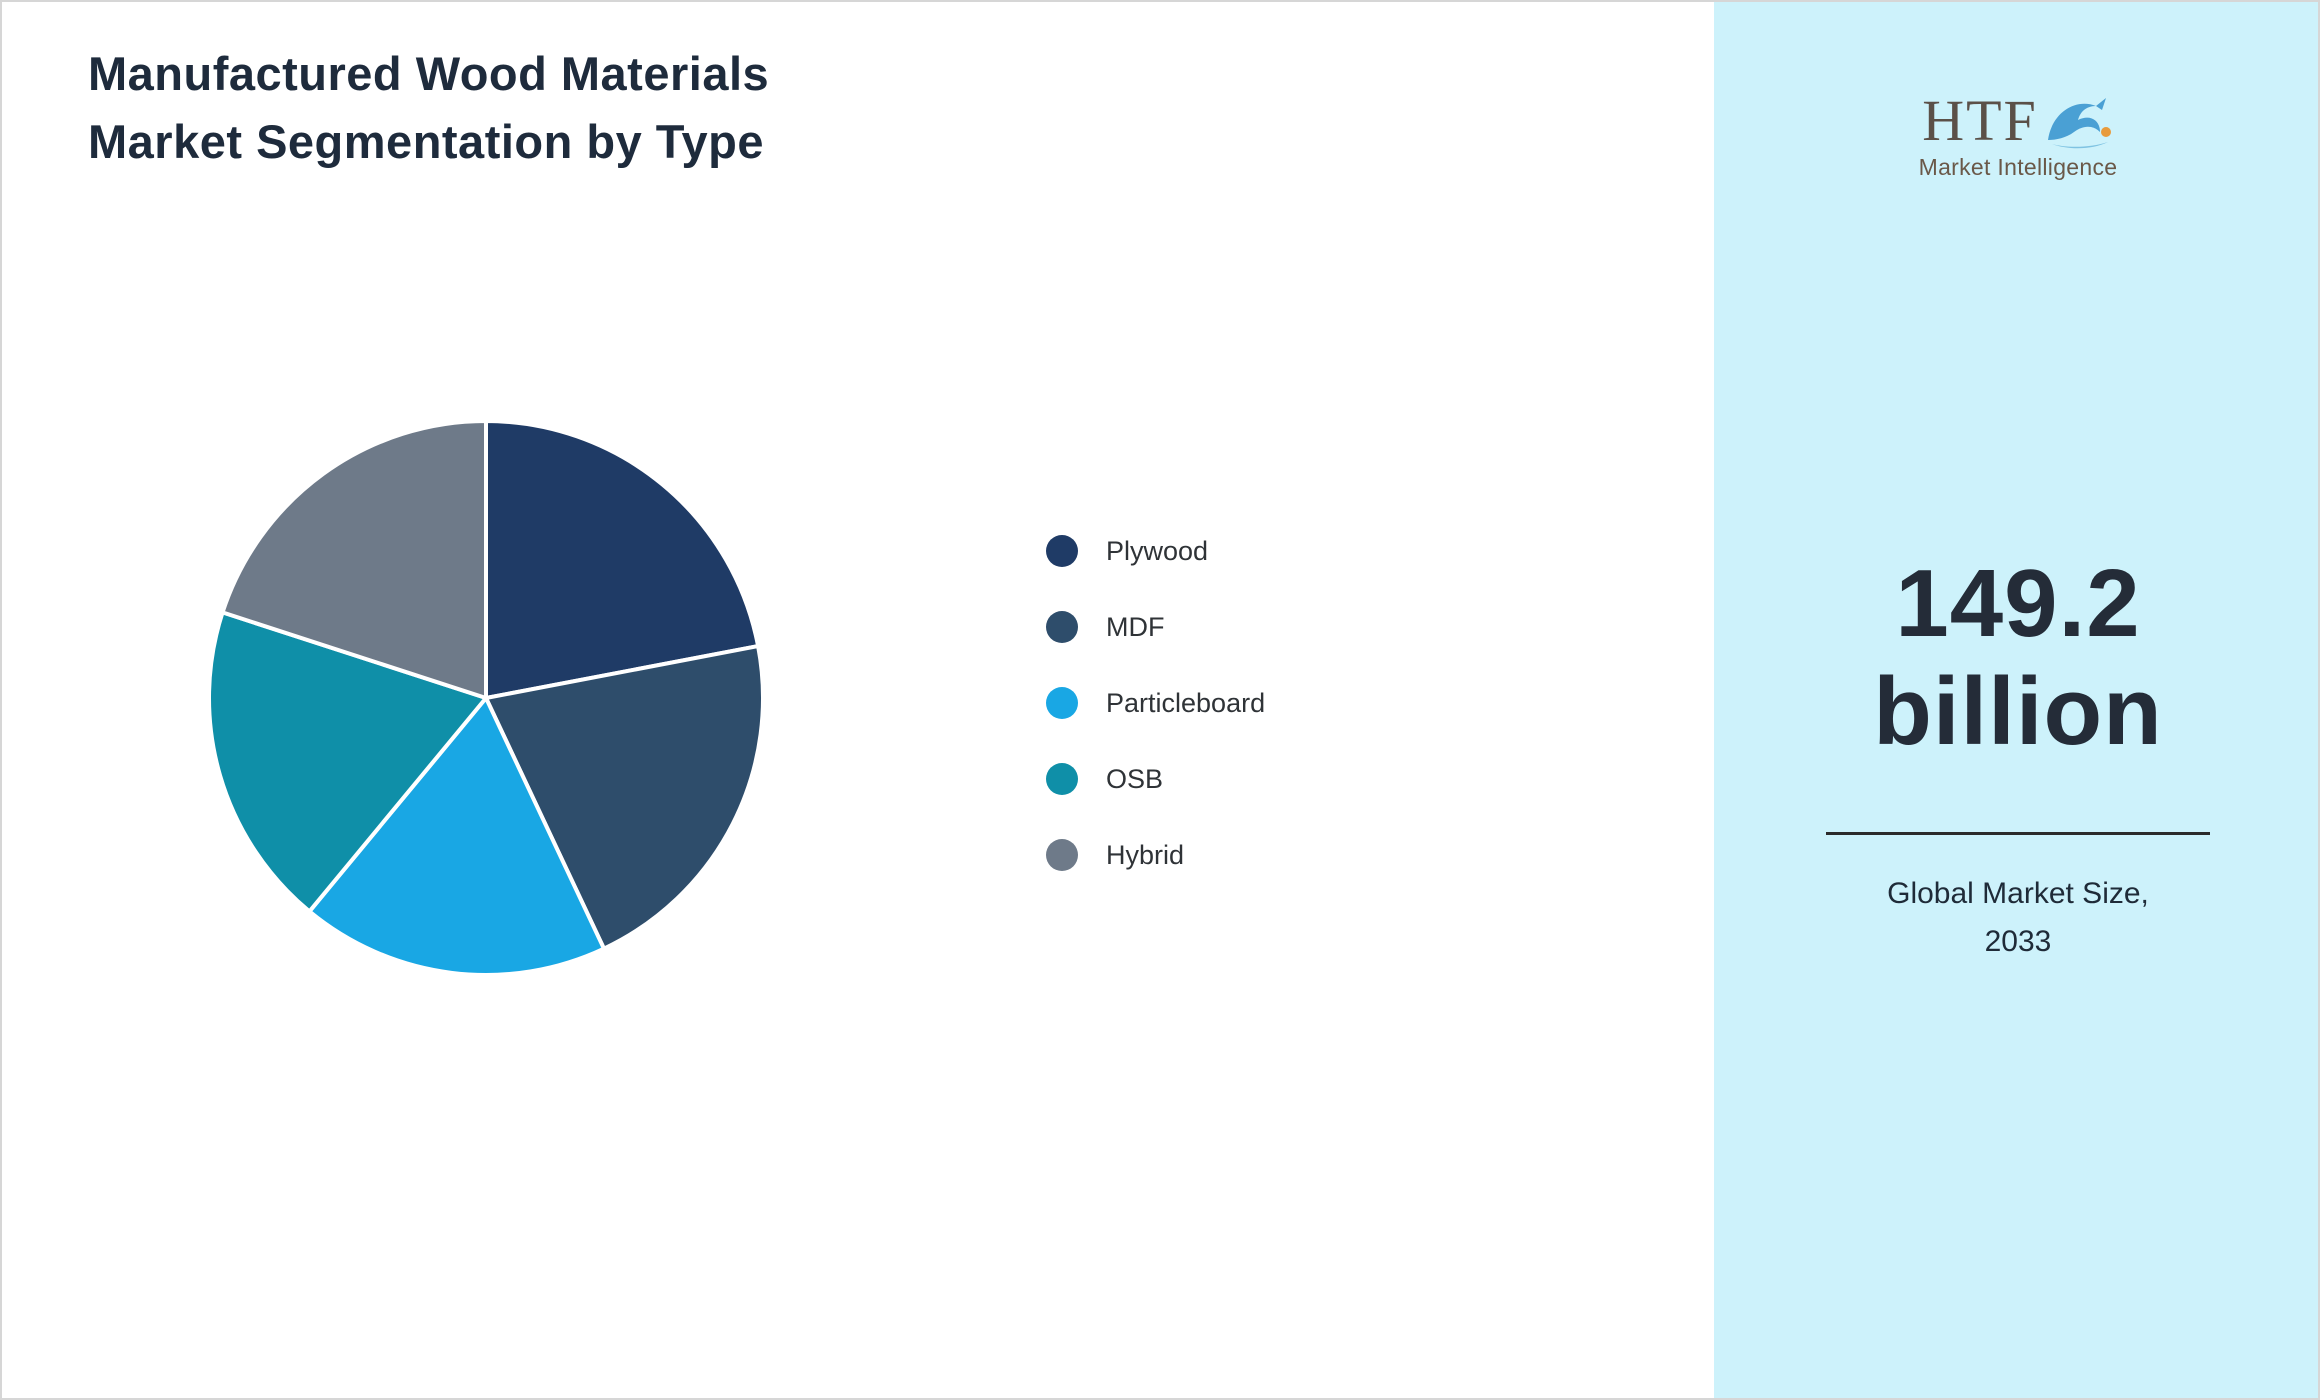 The width and height of the screenshot is (2320, 1400). I want to click on brand-logo-row: HTF, so click(2016, 120).